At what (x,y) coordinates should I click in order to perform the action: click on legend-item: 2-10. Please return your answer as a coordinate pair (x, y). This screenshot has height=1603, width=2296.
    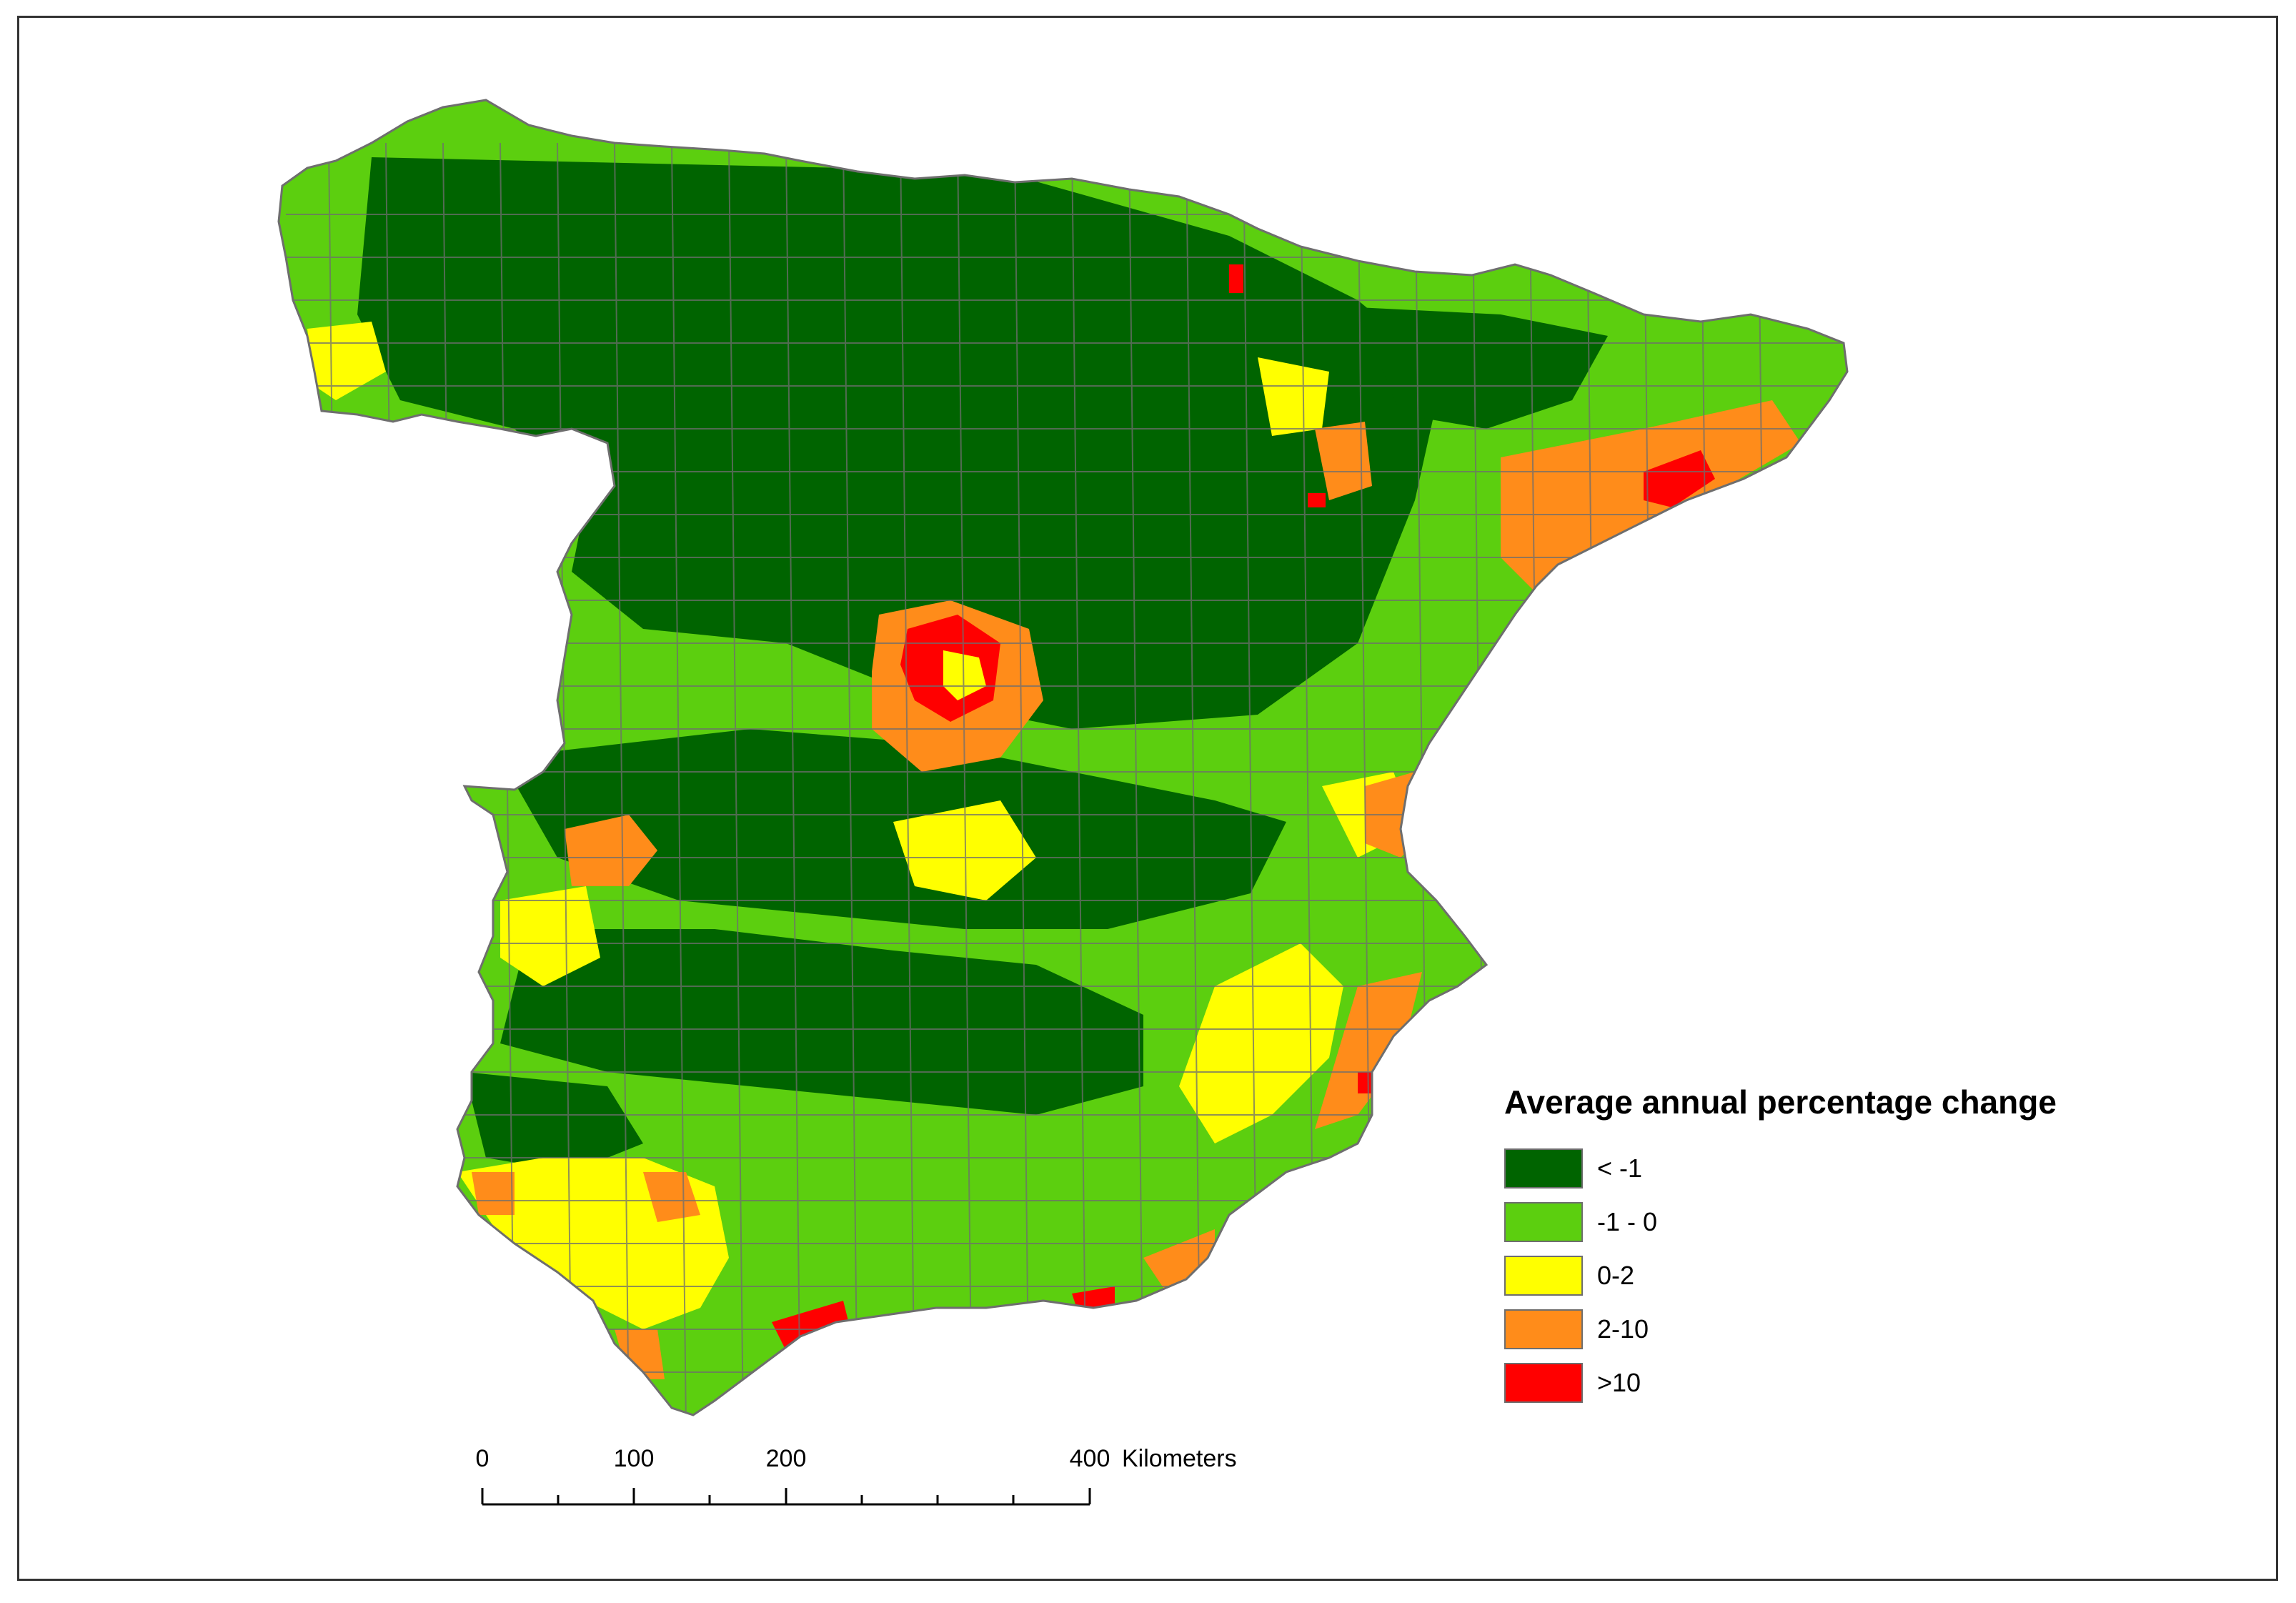
    Looking at the image, I should click on (1826, 1329).